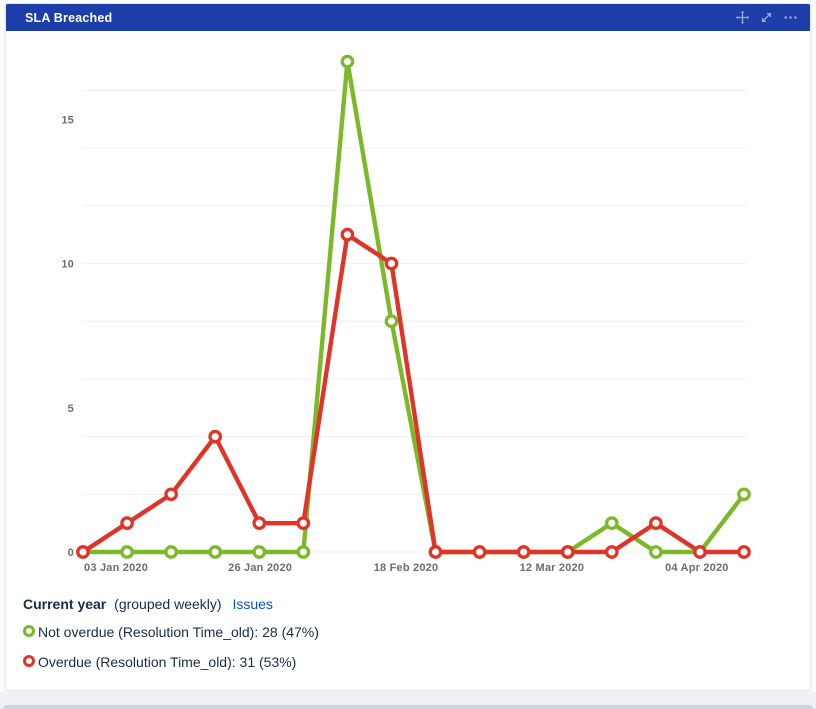 This screenshot has width=816, height=709. I want to click on page-background-strip, so click(408, 700).